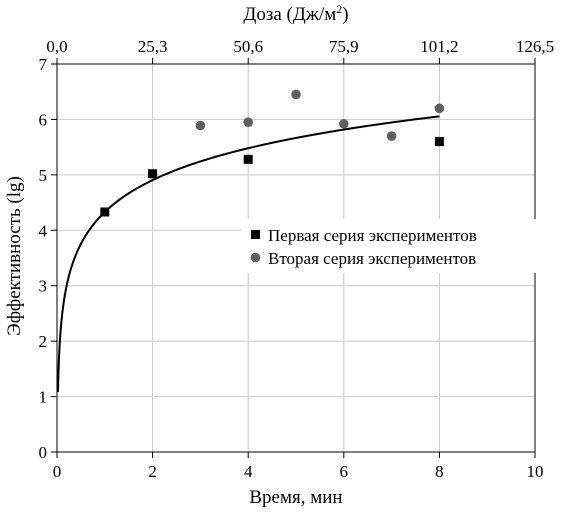 Image resolution: width=567 pixels, height=513 pixels. Describe the element at coordinates (535, 471) in the screenshot. I see `x-tick-label: 10` at that location.